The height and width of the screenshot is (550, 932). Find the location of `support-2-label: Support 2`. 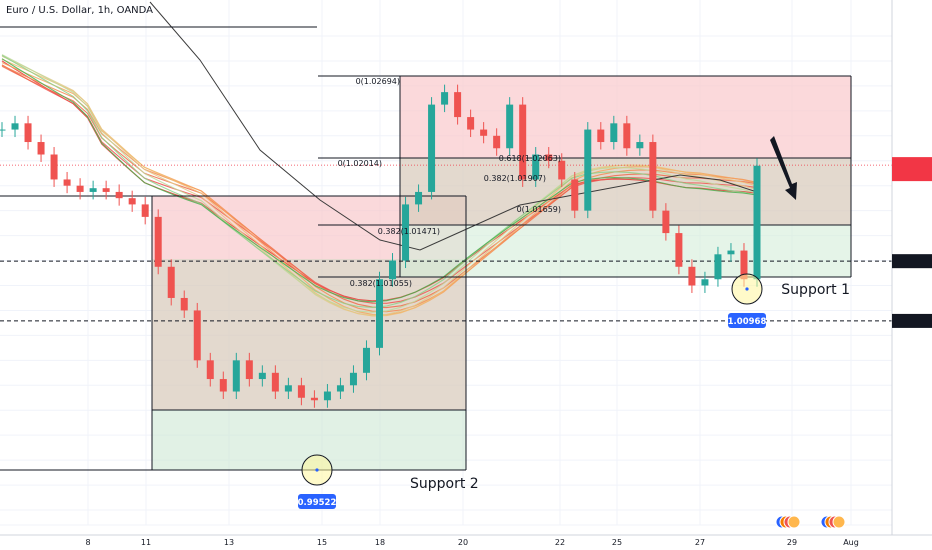

support-2-label: Support 2 is located at coordinates (444, 484).